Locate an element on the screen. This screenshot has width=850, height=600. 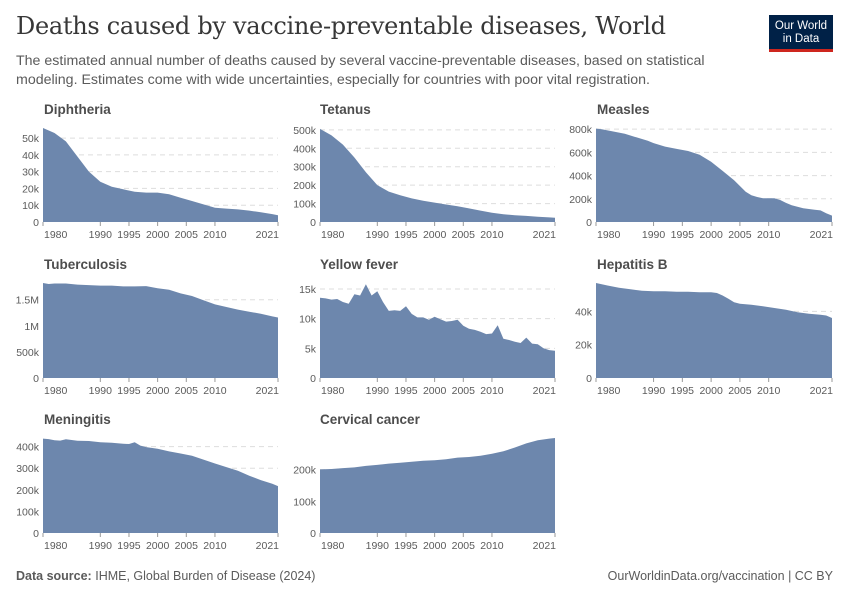
y-tick-label: 800k is located at coordinates (581, 130).